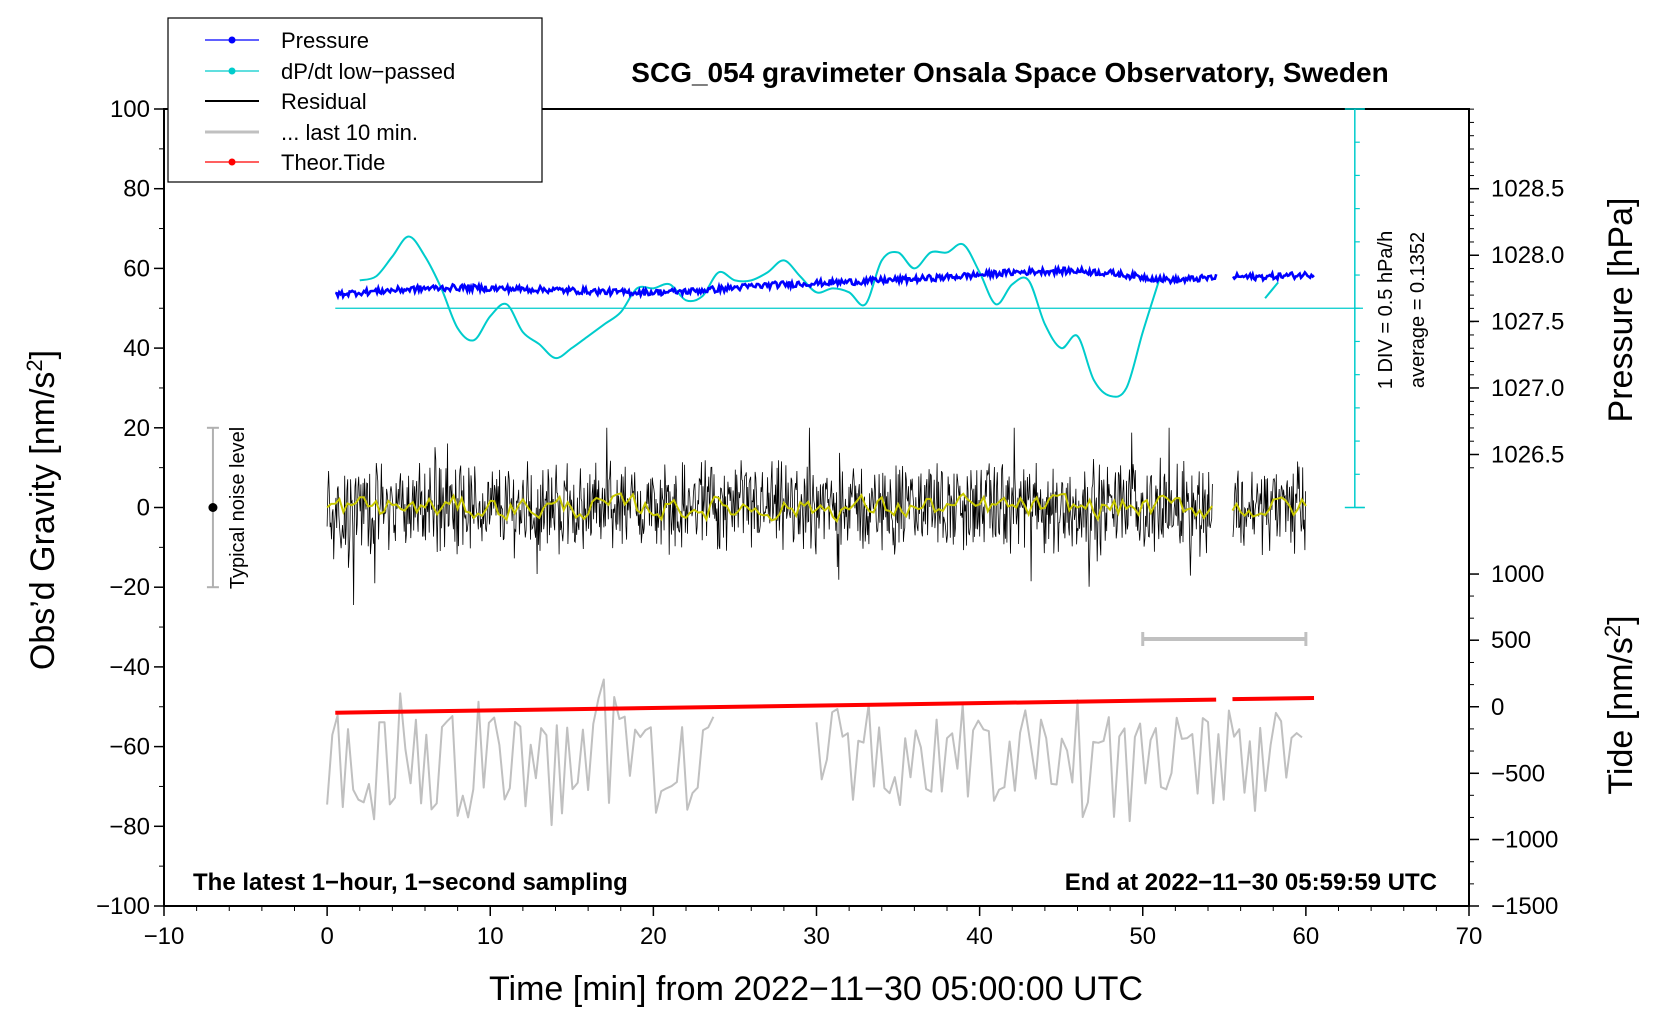 The width and height of the screenshot is (1660, 1020). What do you see at coordinates (1621, 619) in the screenshot?
I see `tide-label-end: ]` at bounding box center [1621, 619].